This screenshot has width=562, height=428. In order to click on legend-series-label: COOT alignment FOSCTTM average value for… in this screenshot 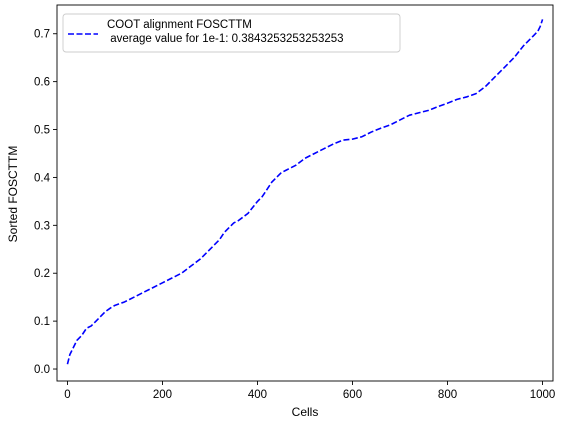, I will do `click(225, 32)`.